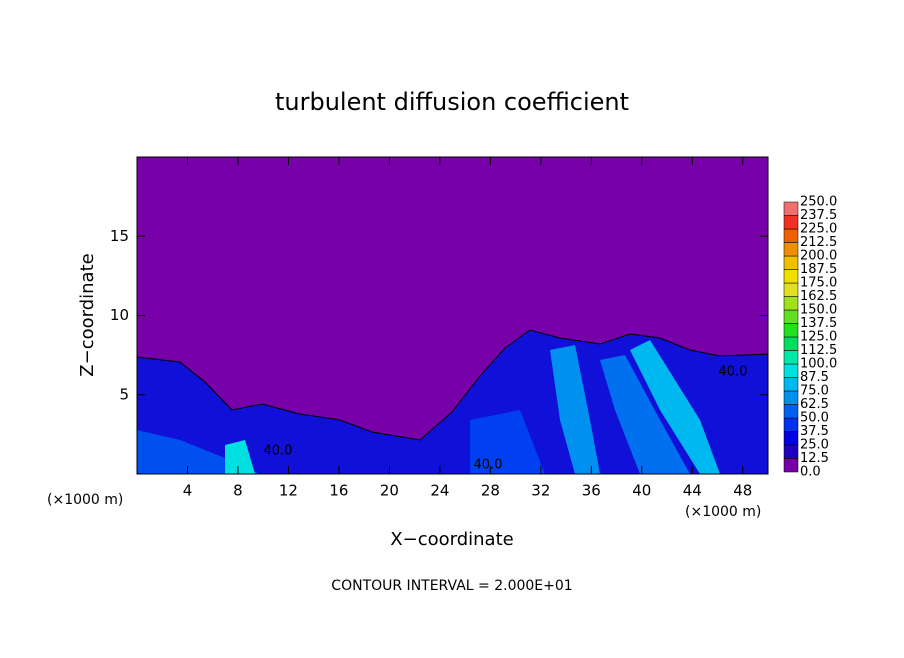  What do you see at coordinates (238, 491) in the screenshot?
I see `x-tick-label: 8` at bounding box center [238, 491].